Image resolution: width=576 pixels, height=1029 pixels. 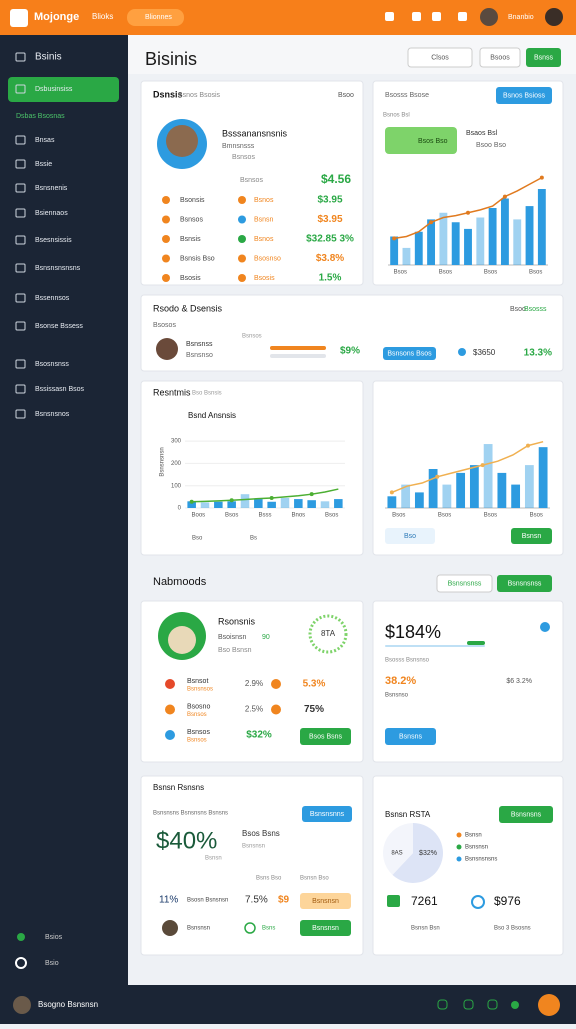 I want to click on label: Bsnsnsns Bsnsnsns Bsnsns, so click(x=190, y=814).